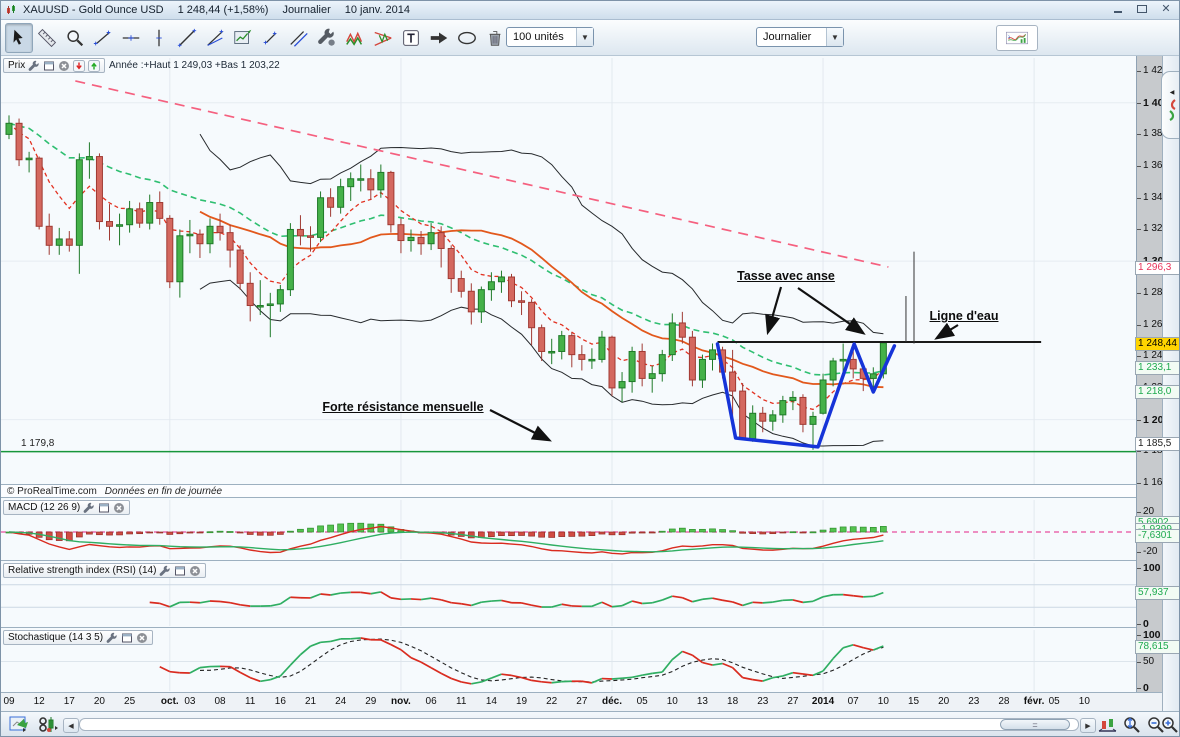 Image resolution: width=1180 pixels, height=737 pixels. I want to click on scroll-left-button: ◀, so click(71, 725).